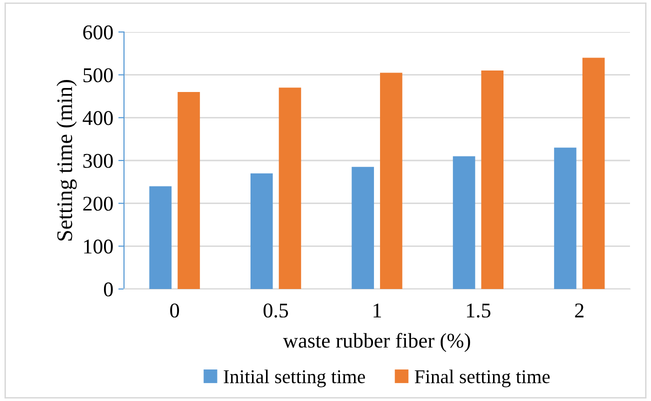 The image size is (651, 401). I want to click on x-tick-label: 2, so click(579, 311).